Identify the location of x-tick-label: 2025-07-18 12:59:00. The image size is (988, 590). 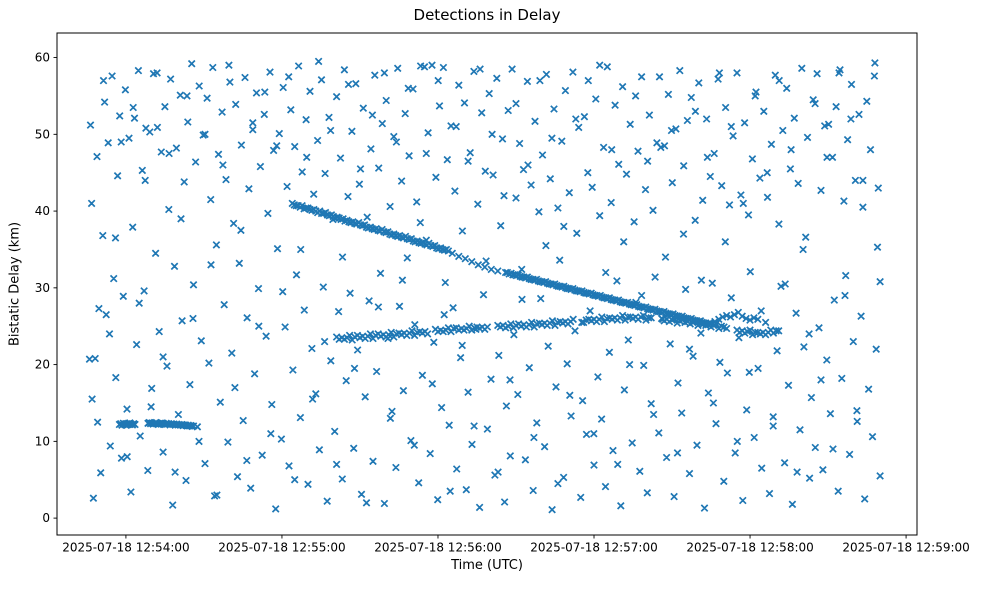
(905, 548).